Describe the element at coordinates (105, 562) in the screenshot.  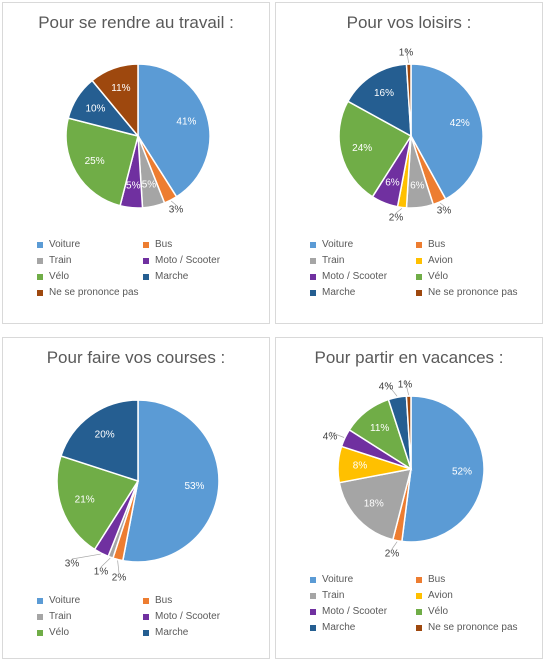
I see `leader-line-train` at that location.